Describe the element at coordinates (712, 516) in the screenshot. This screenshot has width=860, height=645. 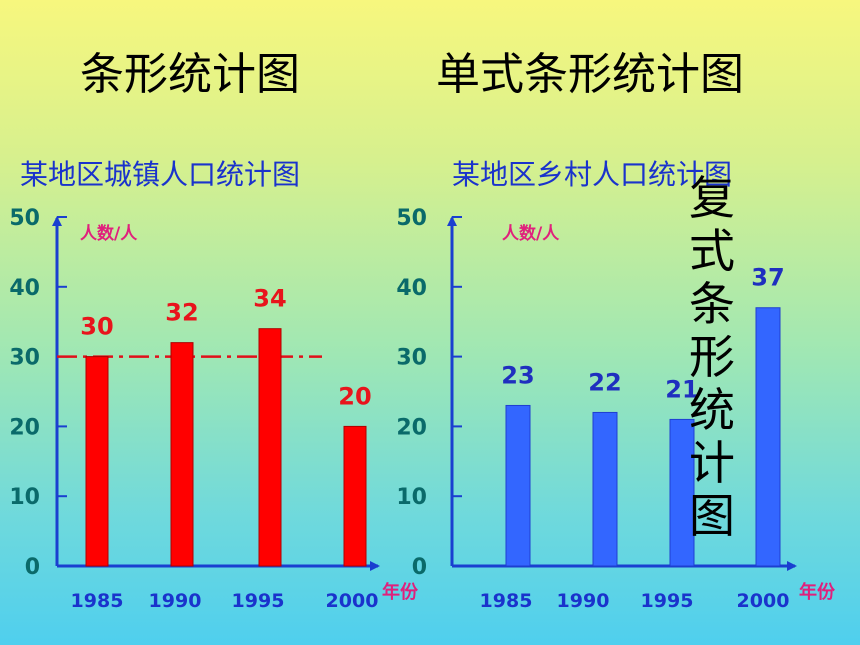
I see `overlay-char: 图` at that location.